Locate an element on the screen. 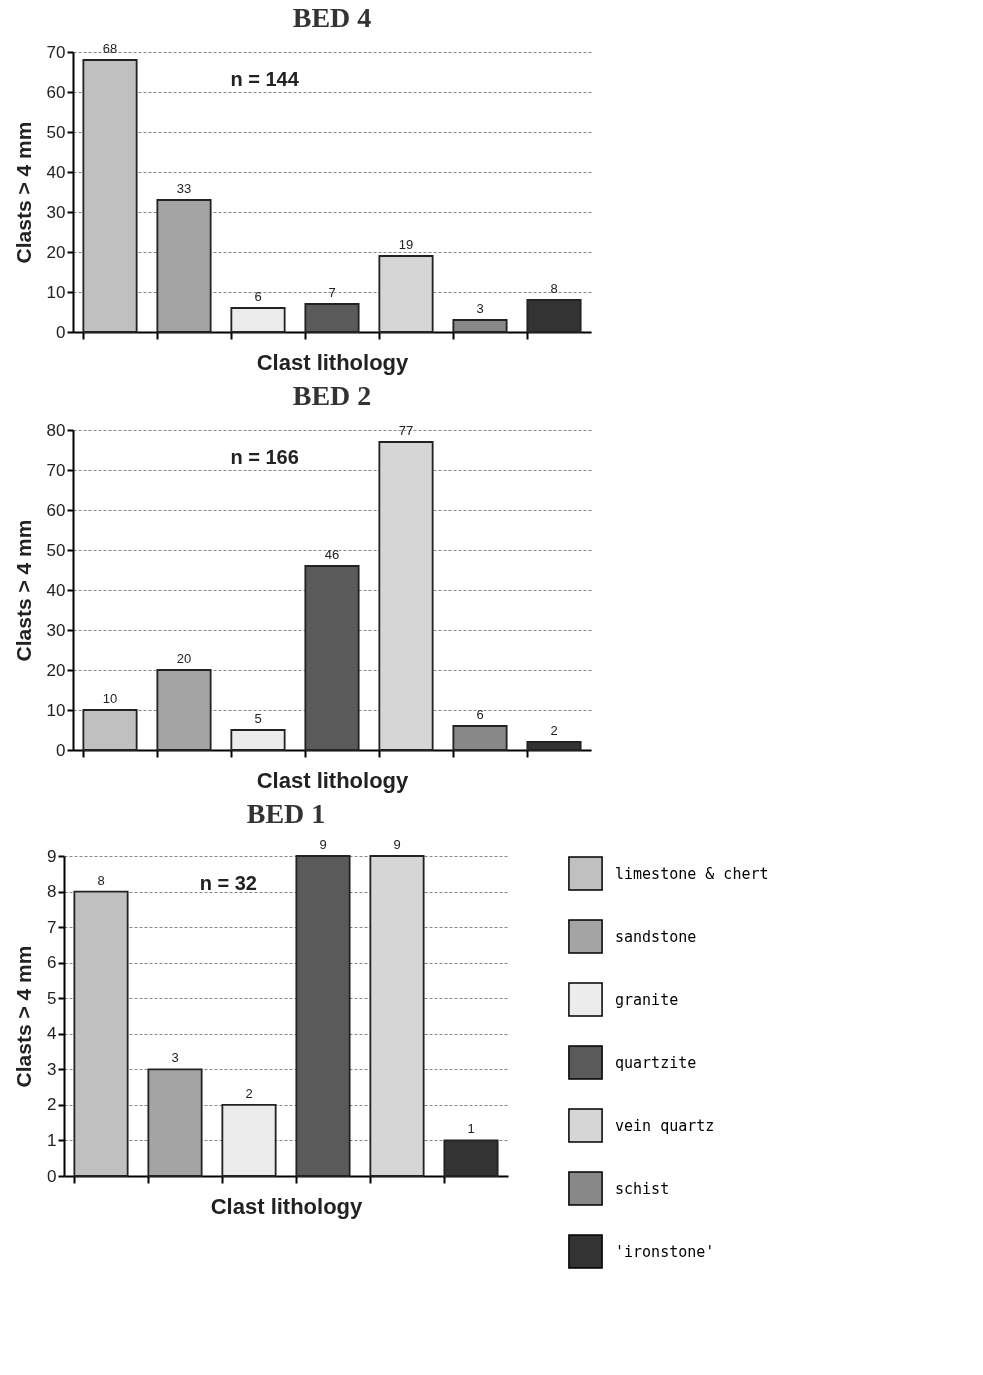 Image resolution: width=983 pixels, height=1375 pixels. y-tick-label: 9 is located at coordinates (52, 856).